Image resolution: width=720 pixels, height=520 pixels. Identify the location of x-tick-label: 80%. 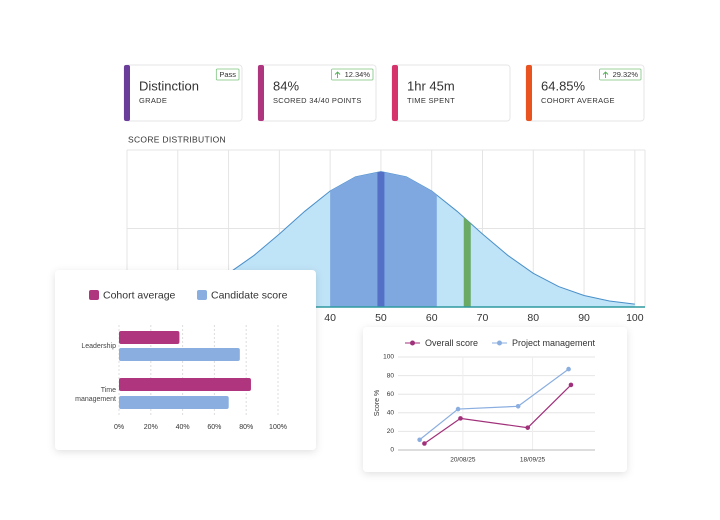
(246, 427).